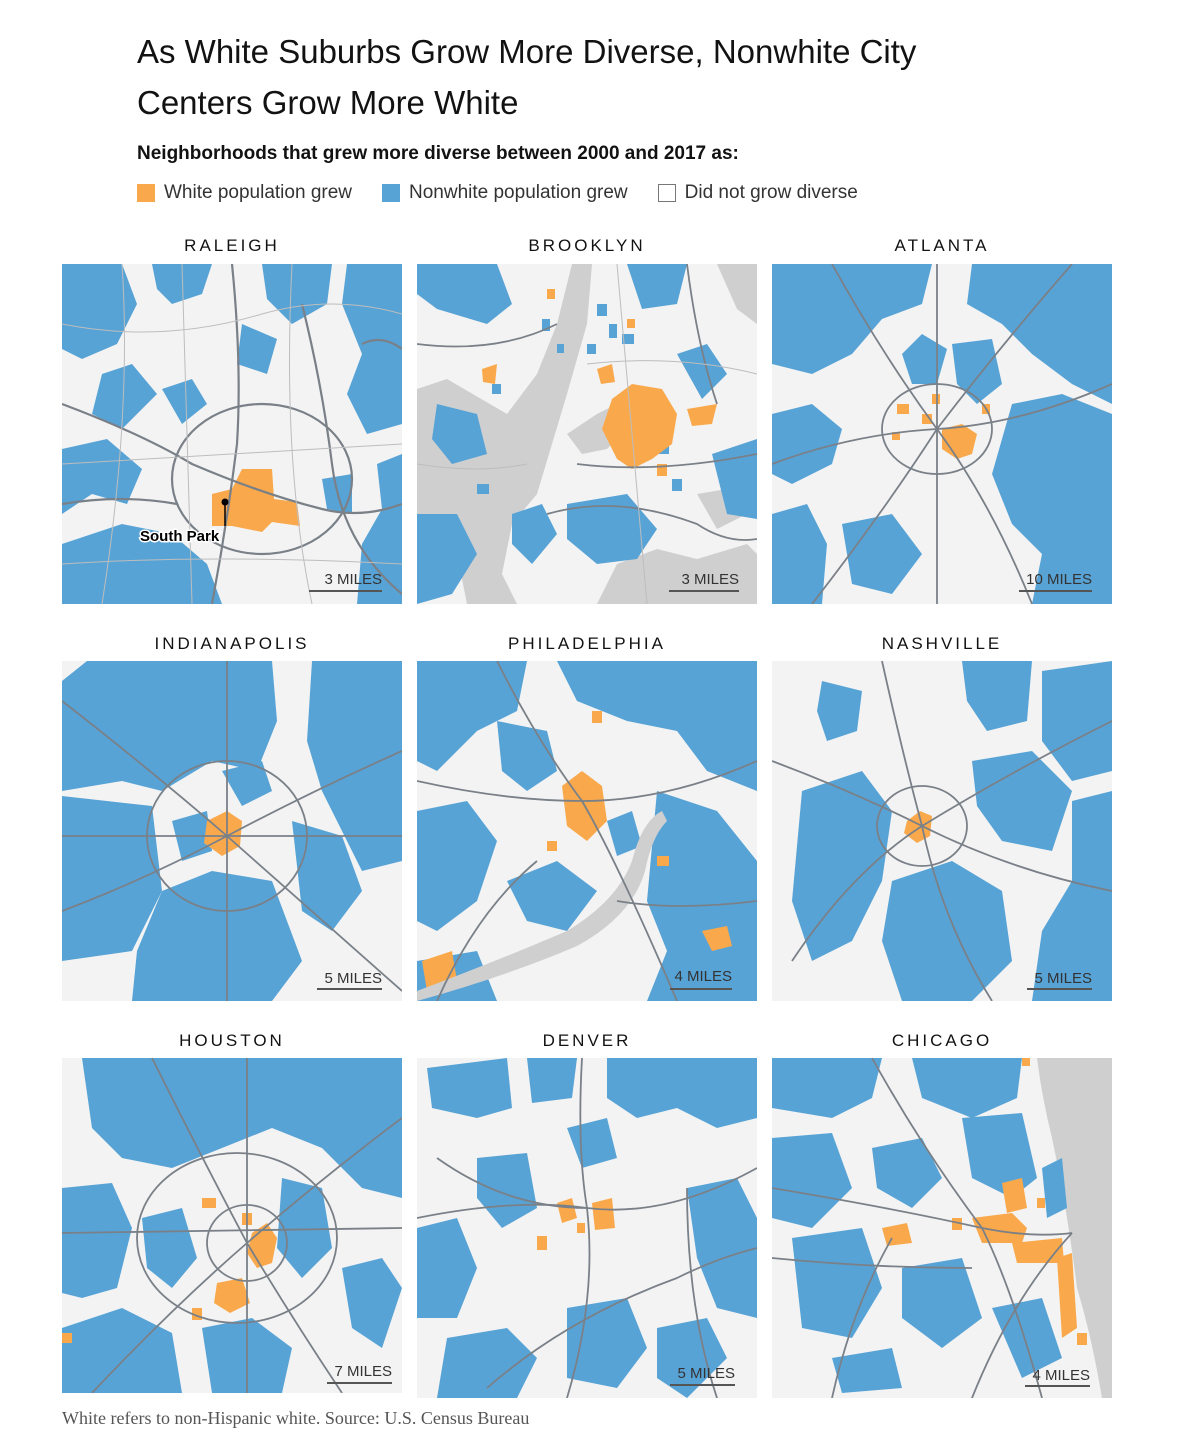 This screenshot has height=1450, width=1188. Describe the element at coordinates (666, 193) in the screenshot. I see `legend-swatch-empty` at that location.